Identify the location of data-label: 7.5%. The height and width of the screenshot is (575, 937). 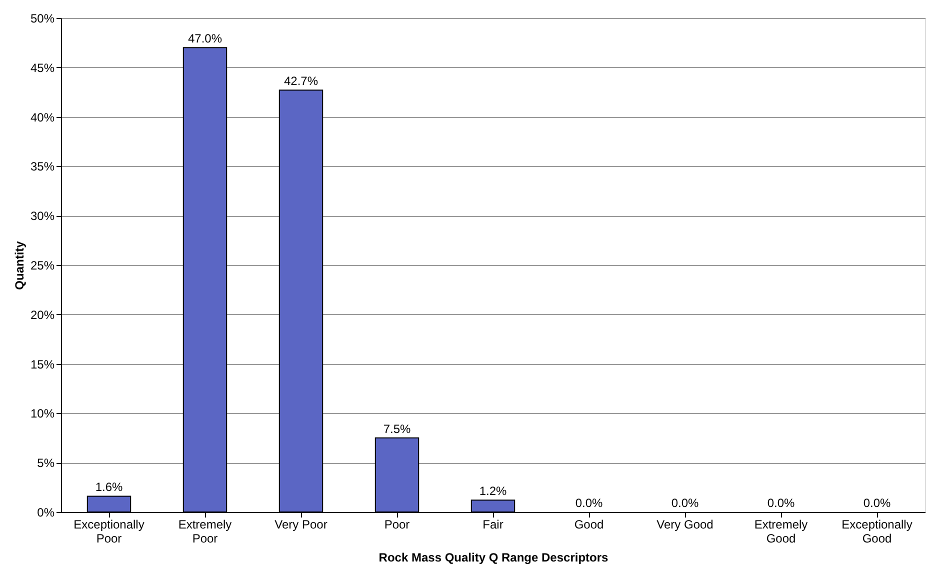
(397, 429).